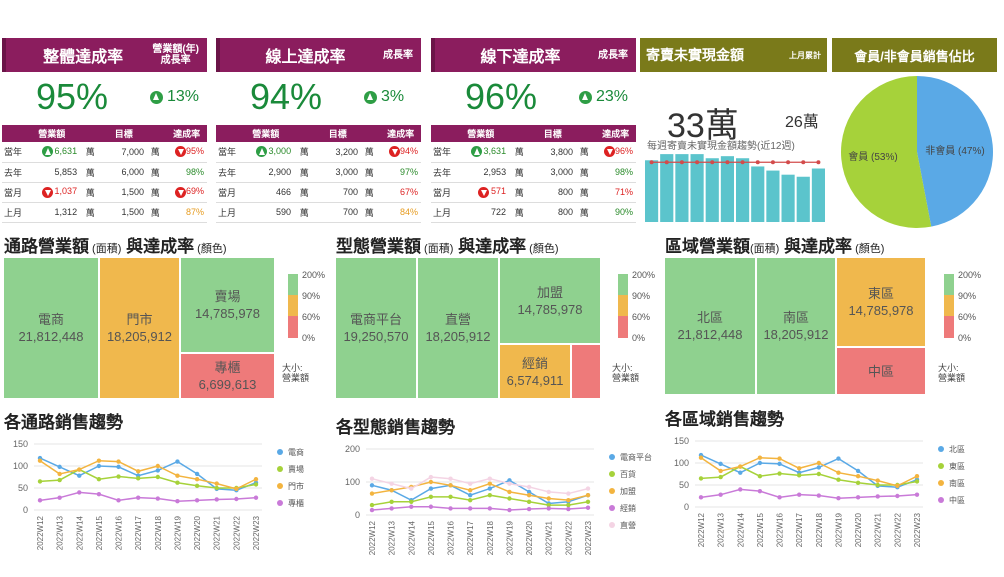  What do you see at coordinates (104, 55) in the screenshot?
I see `kpi-header: 整體達成率 營業額(年) 成長率` at bounding box center [104, 55].